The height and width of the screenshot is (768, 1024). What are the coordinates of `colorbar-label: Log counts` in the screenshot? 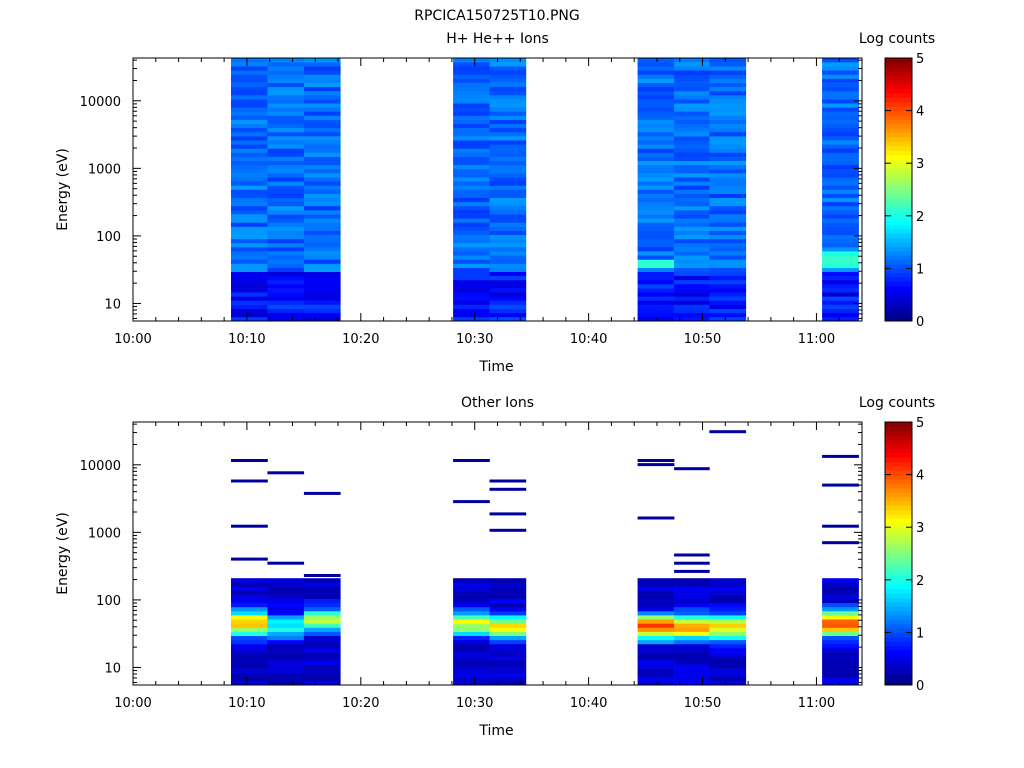 It's located at (897, 403).